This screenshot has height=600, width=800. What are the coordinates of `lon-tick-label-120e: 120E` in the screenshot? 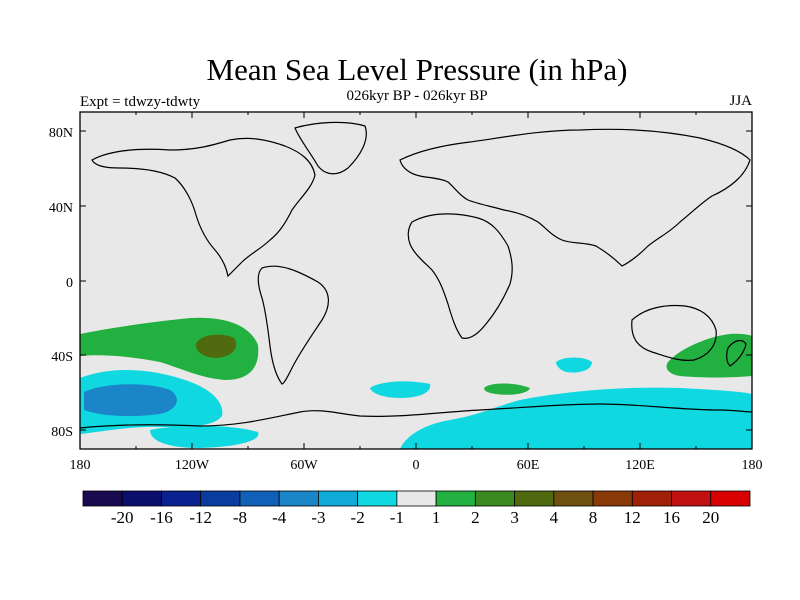 It's located at (640, 465).